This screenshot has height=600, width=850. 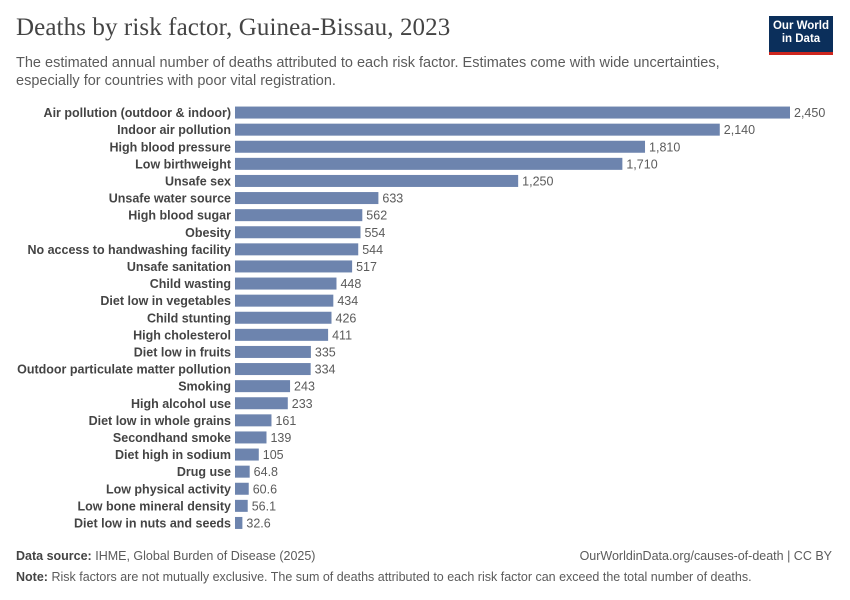 I want to click on value-label: 562, so click(x=376, y=216).